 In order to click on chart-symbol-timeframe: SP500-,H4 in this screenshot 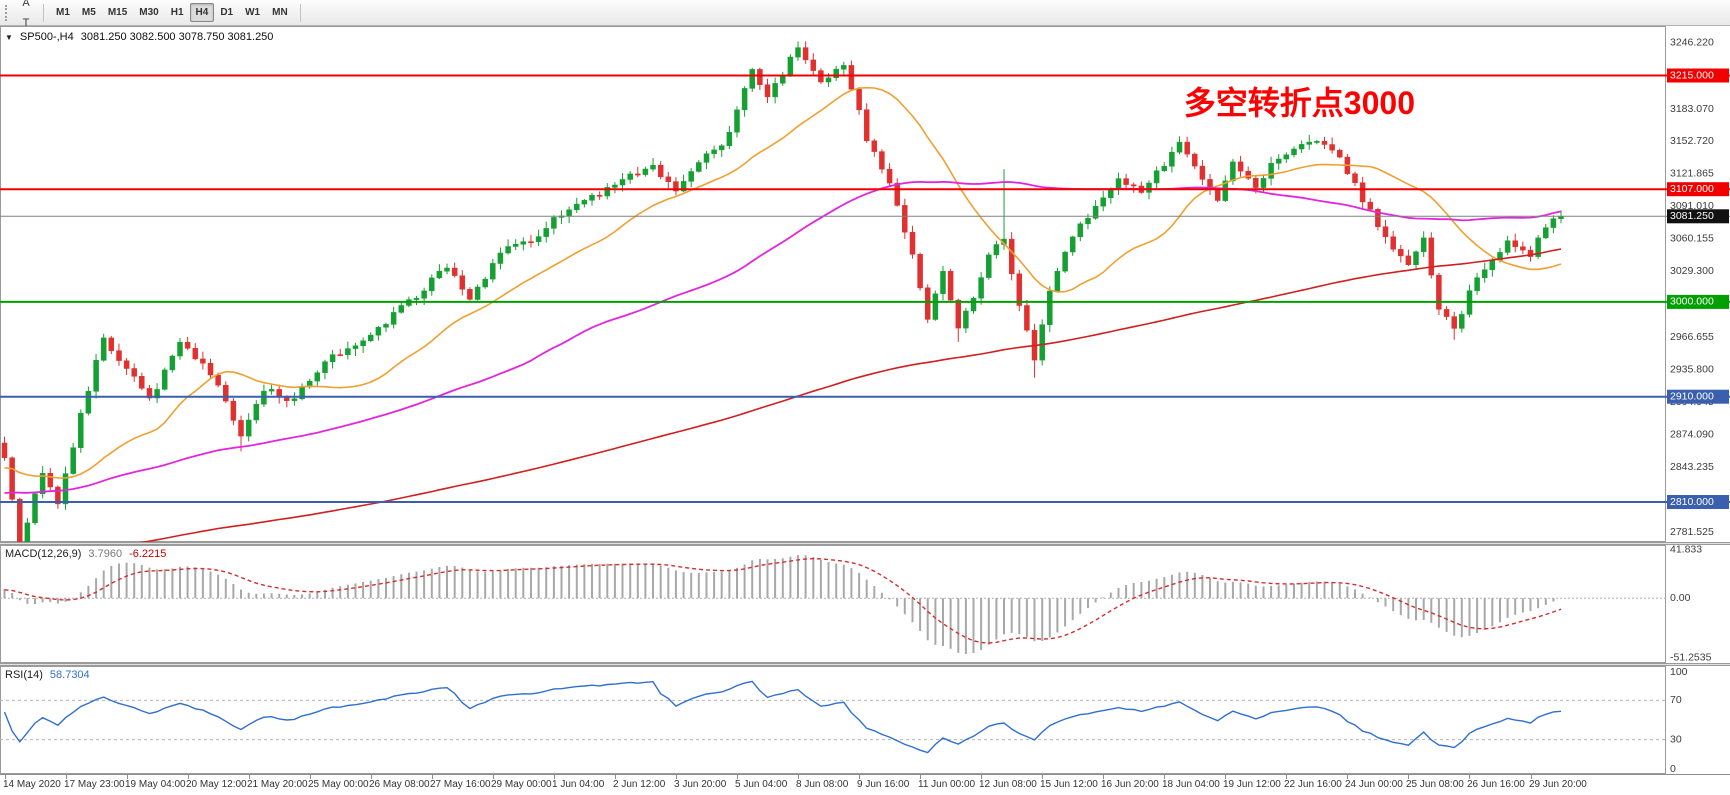, I will do `click(46, 37)`.